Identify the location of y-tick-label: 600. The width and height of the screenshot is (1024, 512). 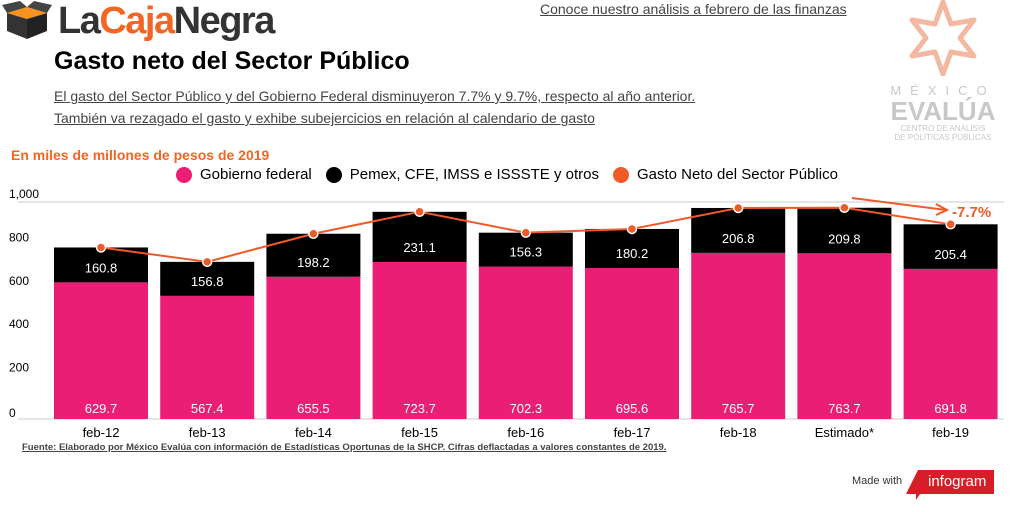
(19, 281).